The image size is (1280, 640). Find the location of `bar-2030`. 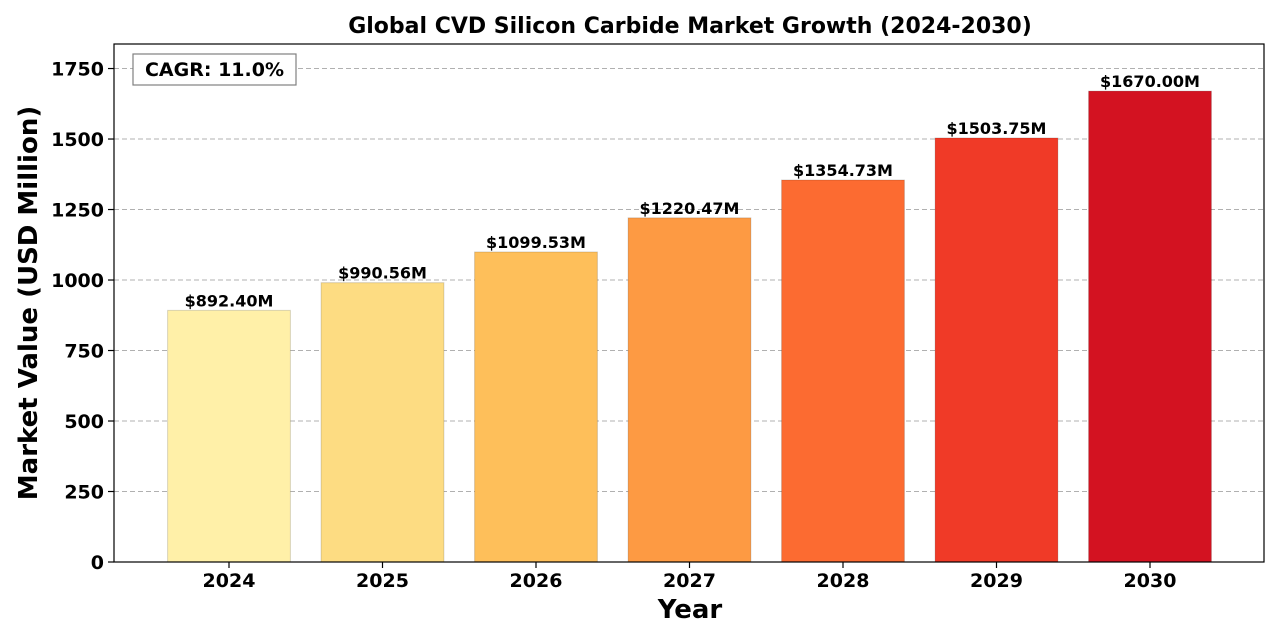

bar-2030 is located at coordinates (1150, 326).